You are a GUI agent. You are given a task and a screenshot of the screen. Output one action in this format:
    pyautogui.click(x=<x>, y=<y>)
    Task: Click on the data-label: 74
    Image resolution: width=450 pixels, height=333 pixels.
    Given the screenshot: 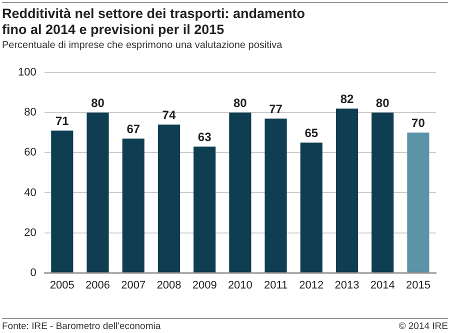 What is the action you would take?
    pyautogui.click(x=169, y=115)
    